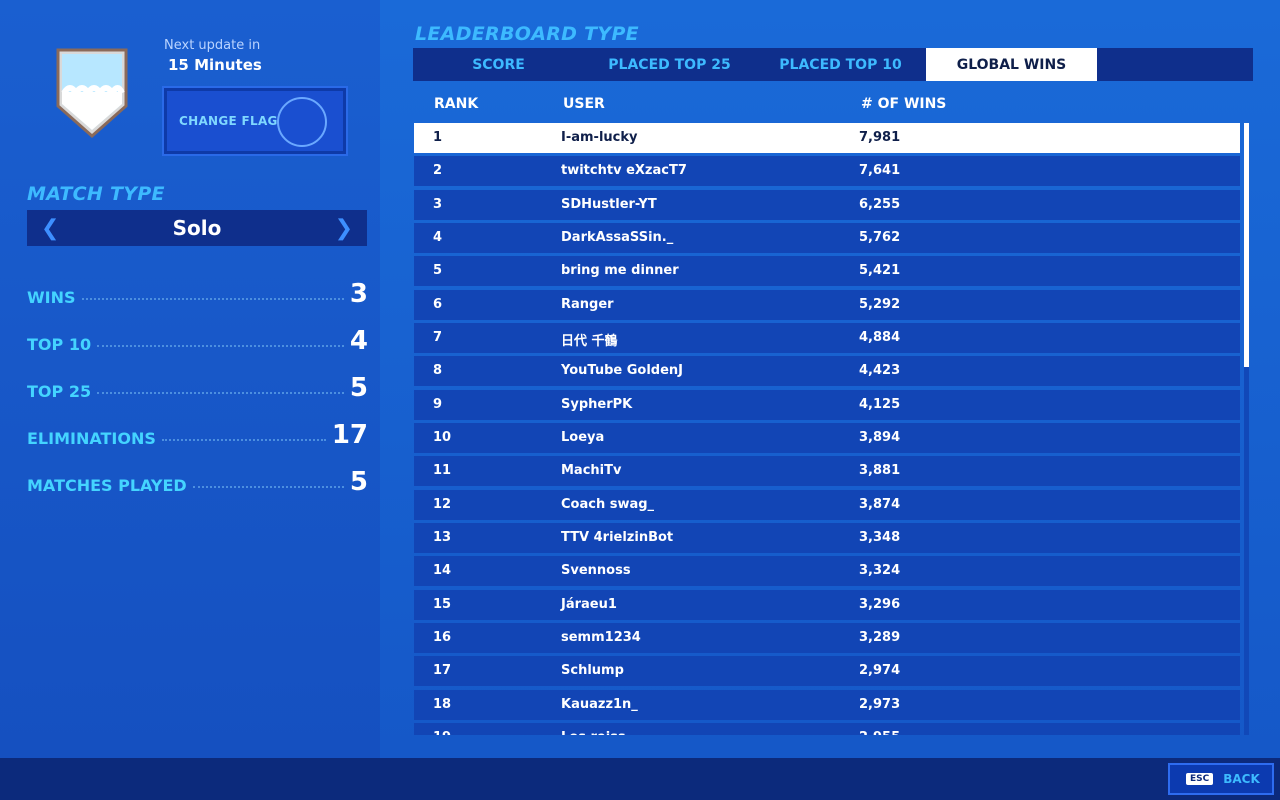 This screenshot has height=800, width=1280. Describe the element at coordinates (456, 104) in the screenshot. I see `column-header-rank: RANK` at that location.